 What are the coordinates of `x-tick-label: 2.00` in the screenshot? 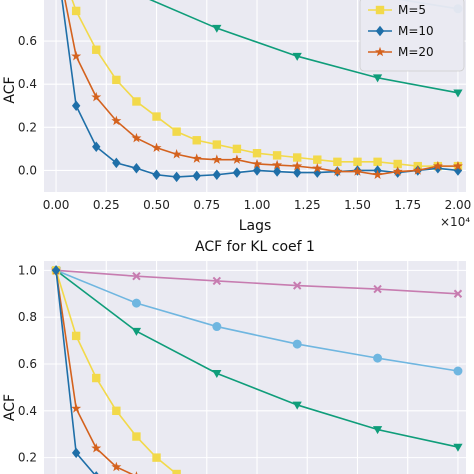 It's located at (458, 205).